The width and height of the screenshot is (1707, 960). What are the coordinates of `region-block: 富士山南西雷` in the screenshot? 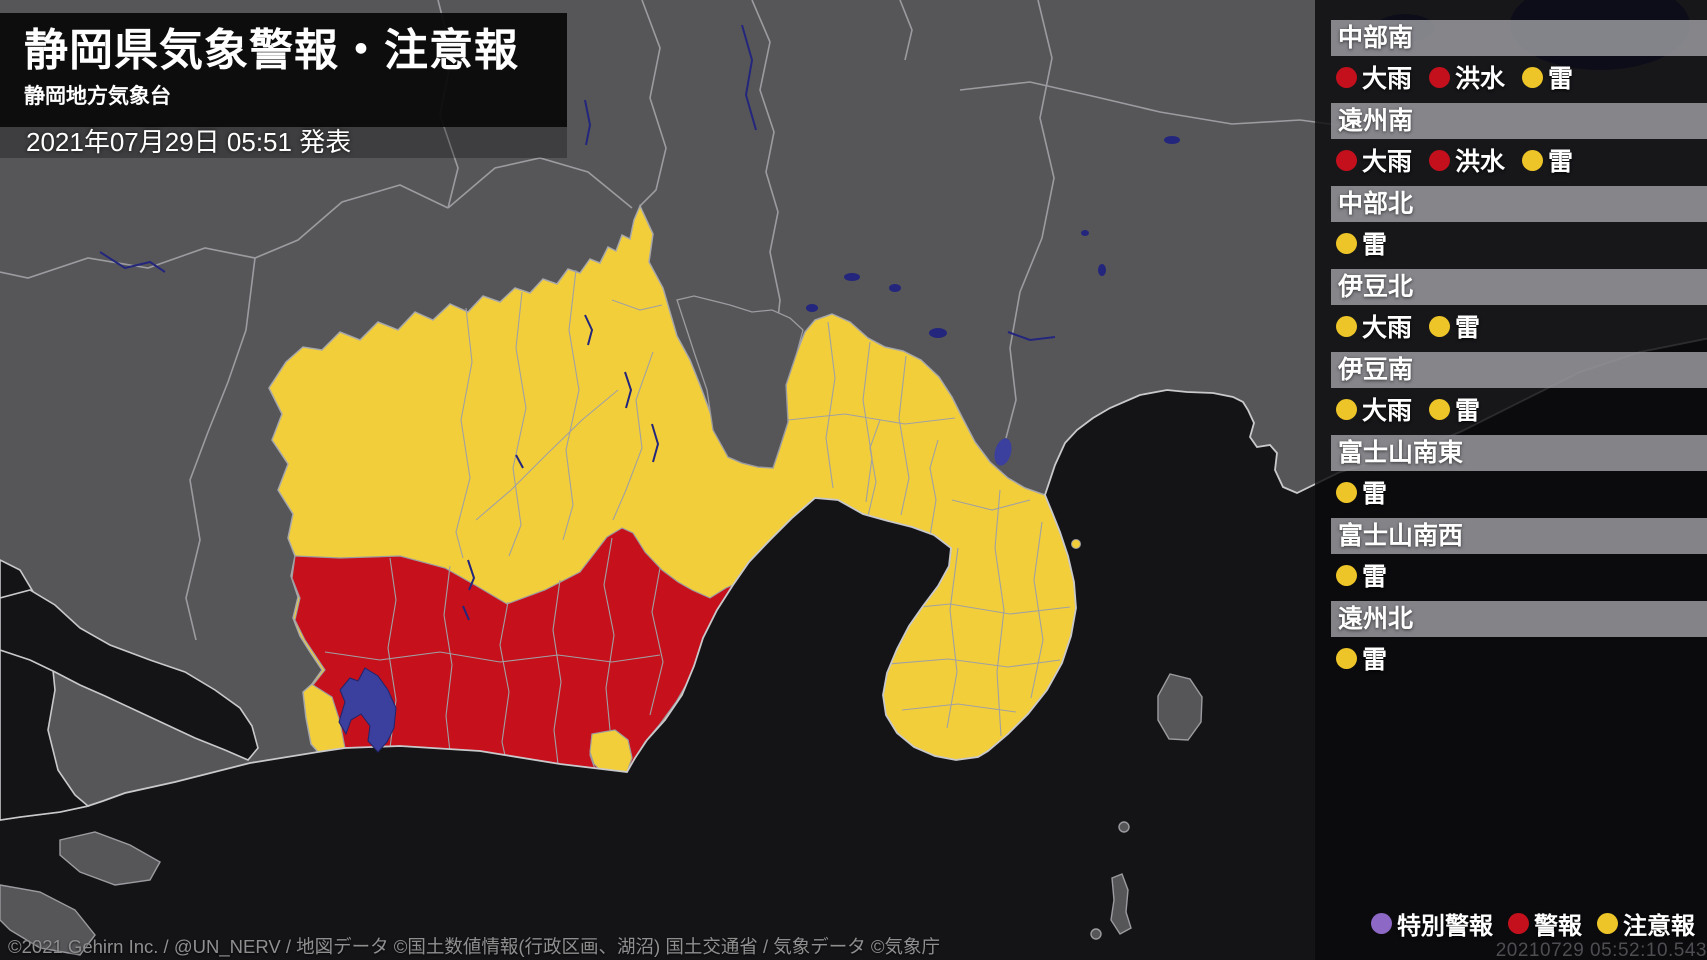 It's located at (1511, 554).